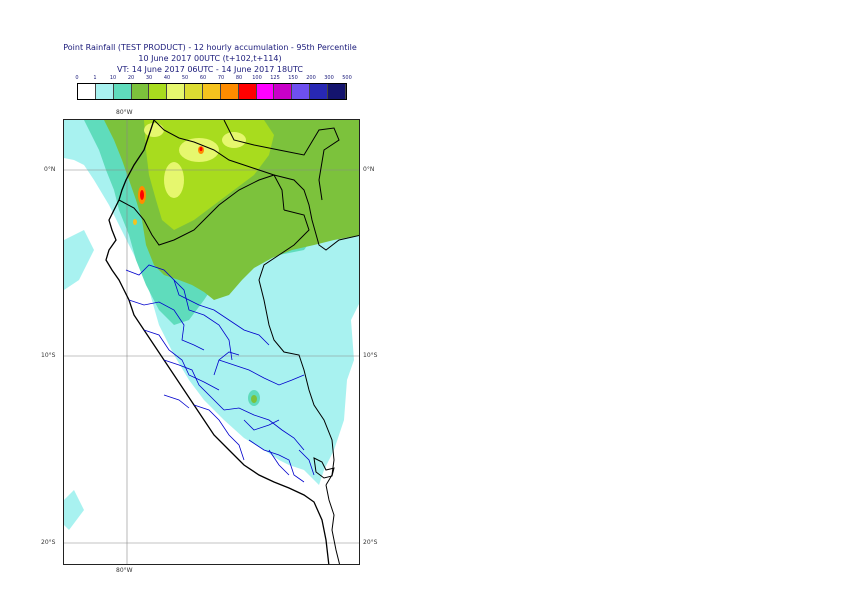  I want to click on lat-label-20s-left: 20°S, so click(48, 542).